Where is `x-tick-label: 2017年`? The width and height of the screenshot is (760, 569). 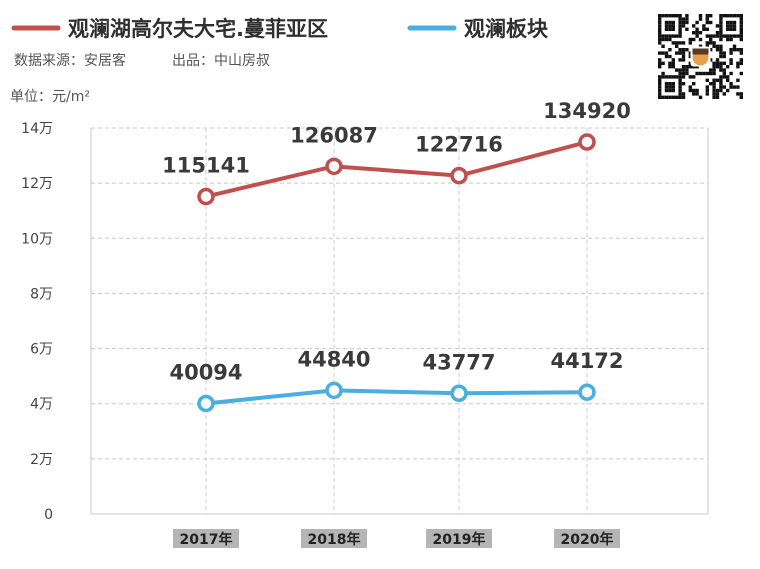 x-tick-label: 2017年 is located at coordinates (206, 539).